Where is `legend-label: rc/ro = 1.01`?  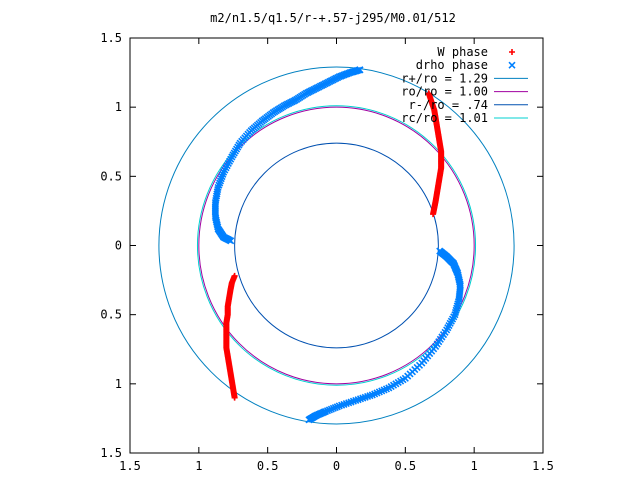 legend-label: rc/ro = 1.01 is located at coordinates (444, 118).